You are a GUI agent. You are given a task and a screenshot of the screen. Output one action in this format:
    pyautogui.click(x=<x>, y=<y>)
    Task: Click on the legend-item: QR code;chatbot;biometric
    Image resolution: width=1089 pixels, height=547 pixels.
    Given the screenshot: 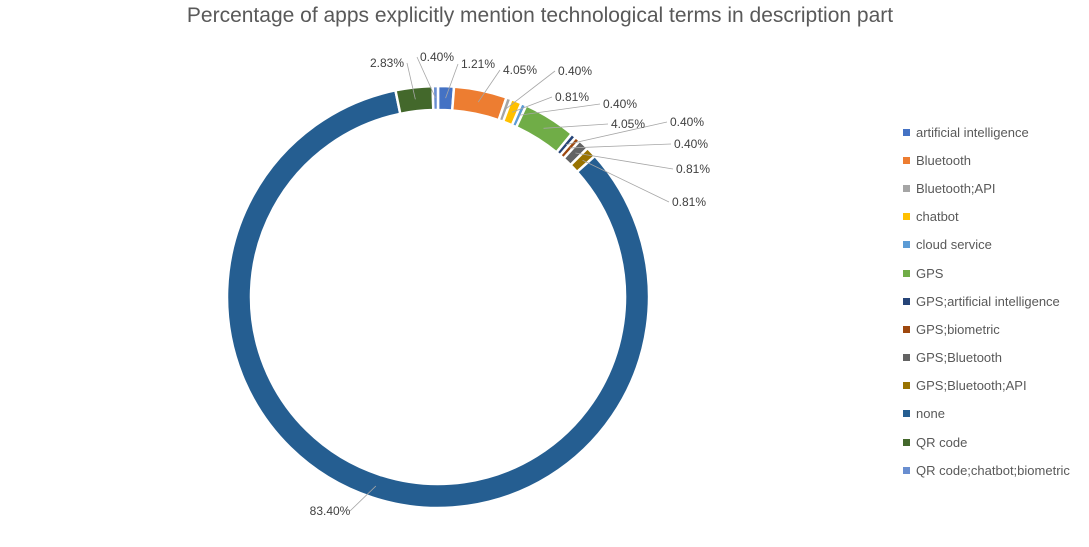 What is the action you would take?
    pyautogui.click(x=986, y=470)
    